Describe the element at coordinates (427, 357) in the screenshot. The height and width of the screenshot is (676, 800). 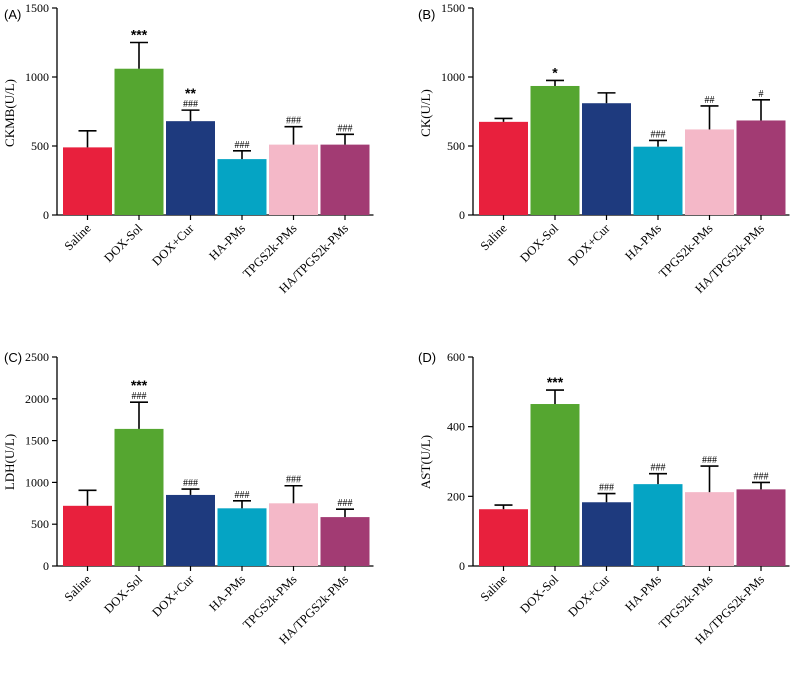
I see `panel-label: (D)` at that location.